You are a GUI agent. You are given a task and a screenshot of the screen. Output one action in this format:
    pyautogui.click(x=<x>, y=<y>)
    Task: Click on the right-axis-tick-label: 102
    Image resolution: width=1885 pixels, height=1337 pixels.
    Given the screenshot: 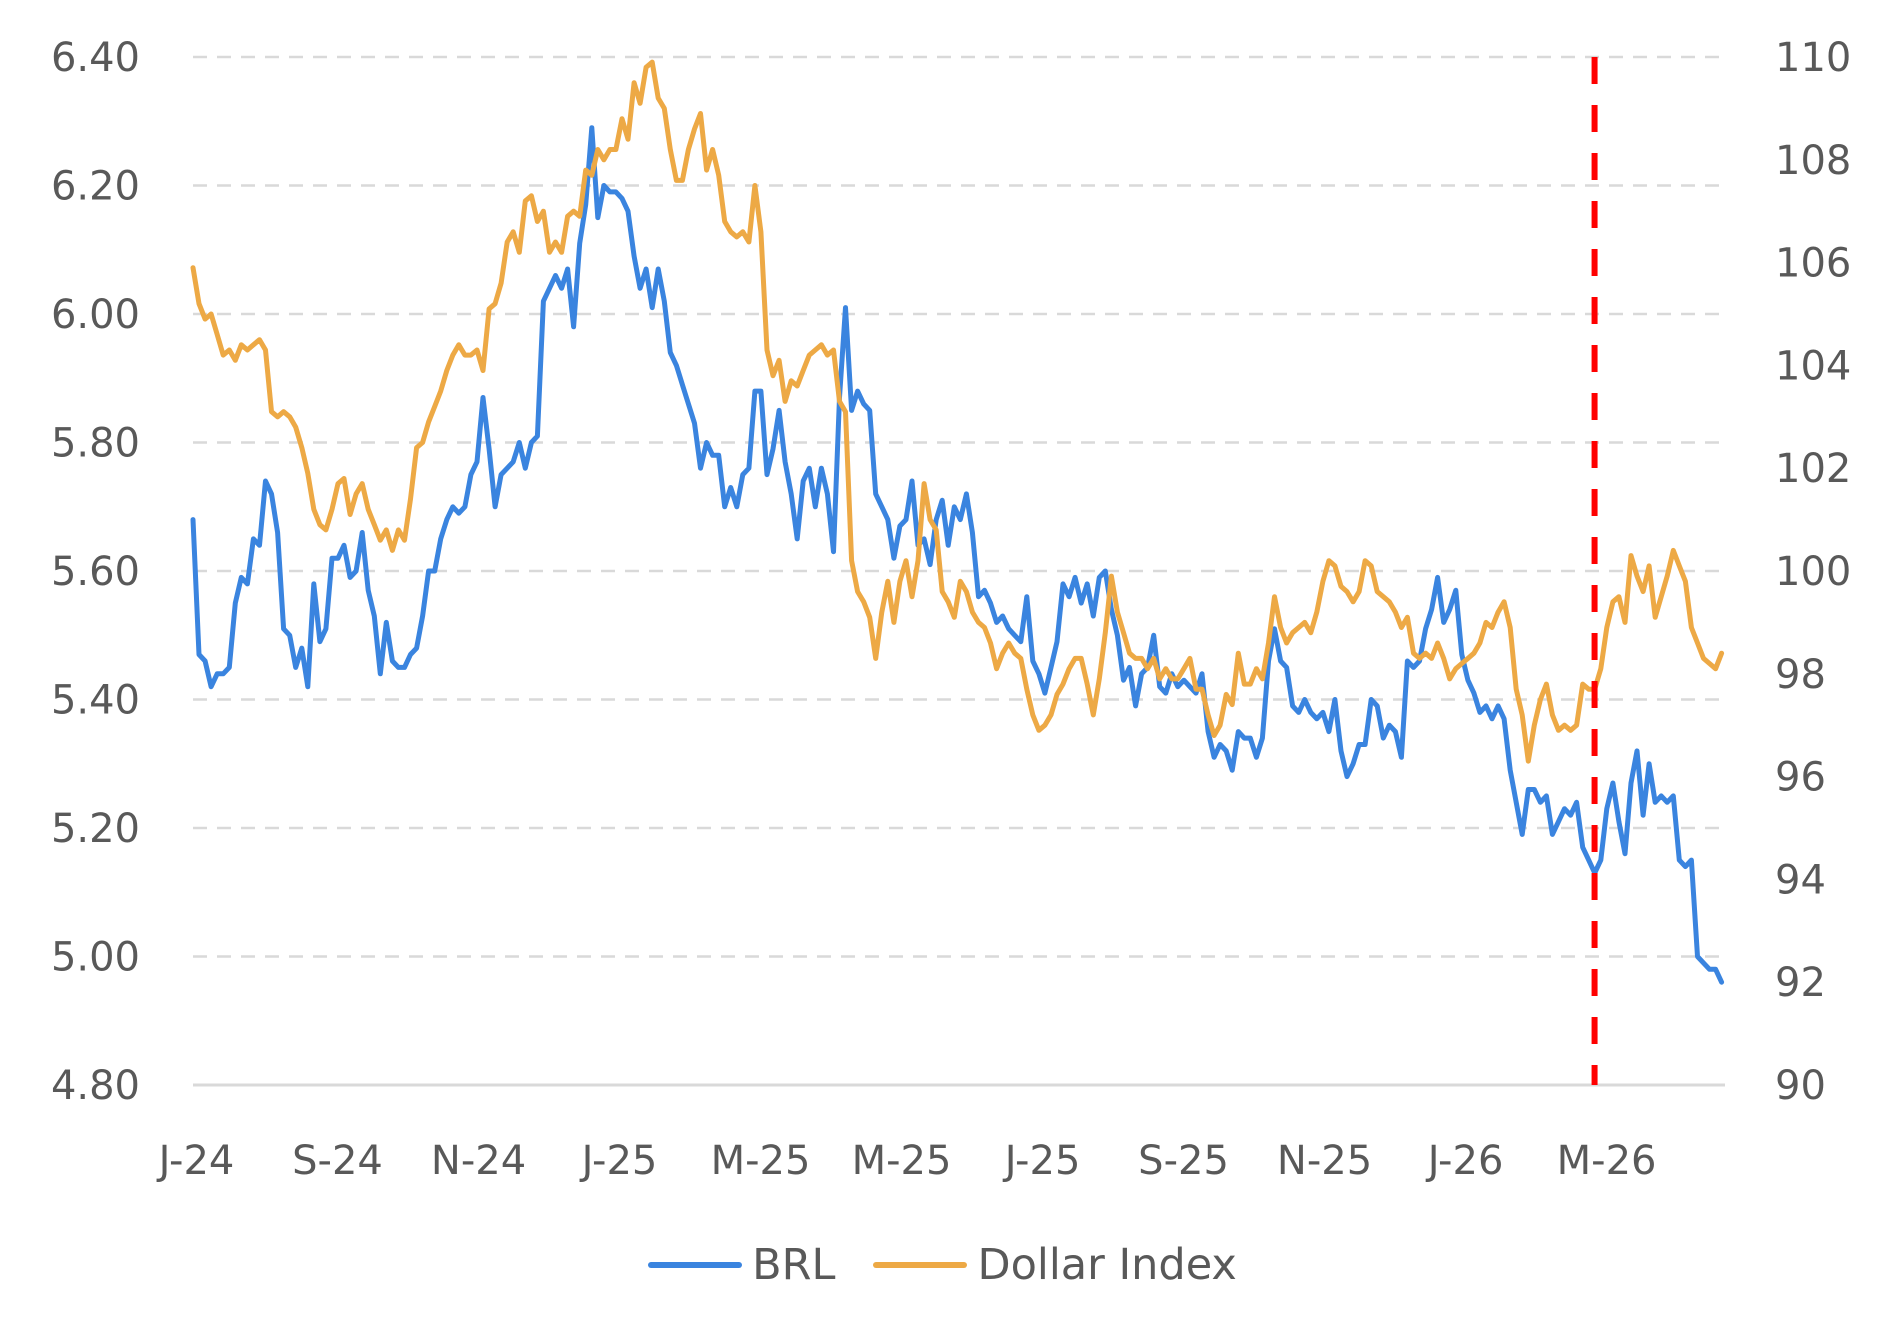 What is the action you would take?
    pyautogui.click(x=1813, y=469)
    